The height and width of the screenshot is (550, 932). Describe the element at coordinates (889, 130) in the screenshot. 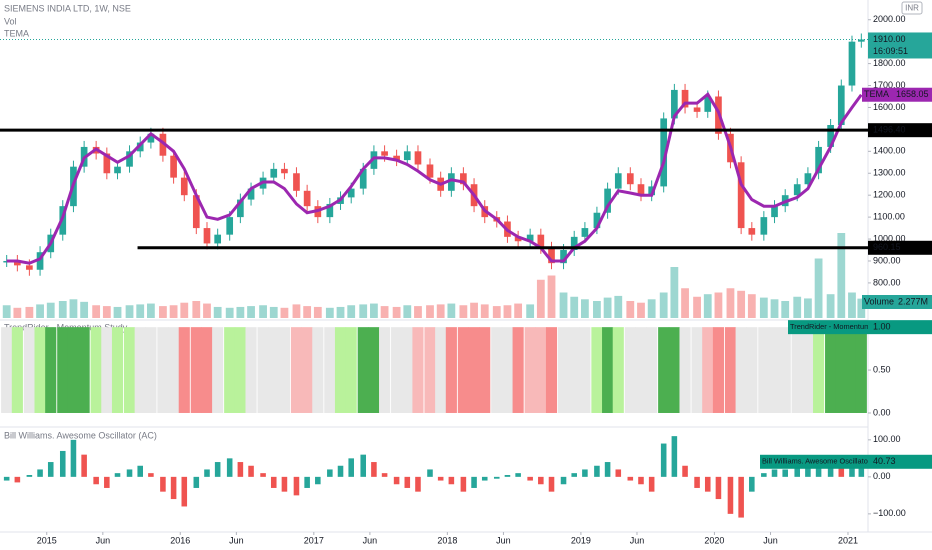

I see `level-label: 1496.40` at that location.